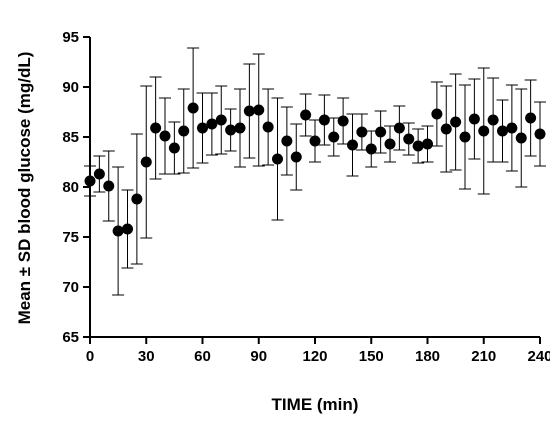 The width and height of the screenshot is (550, 425). Describe the element at coordinates (315, 404) in the screenshot. I see `x-axis-title: TIME (min)` at that location.